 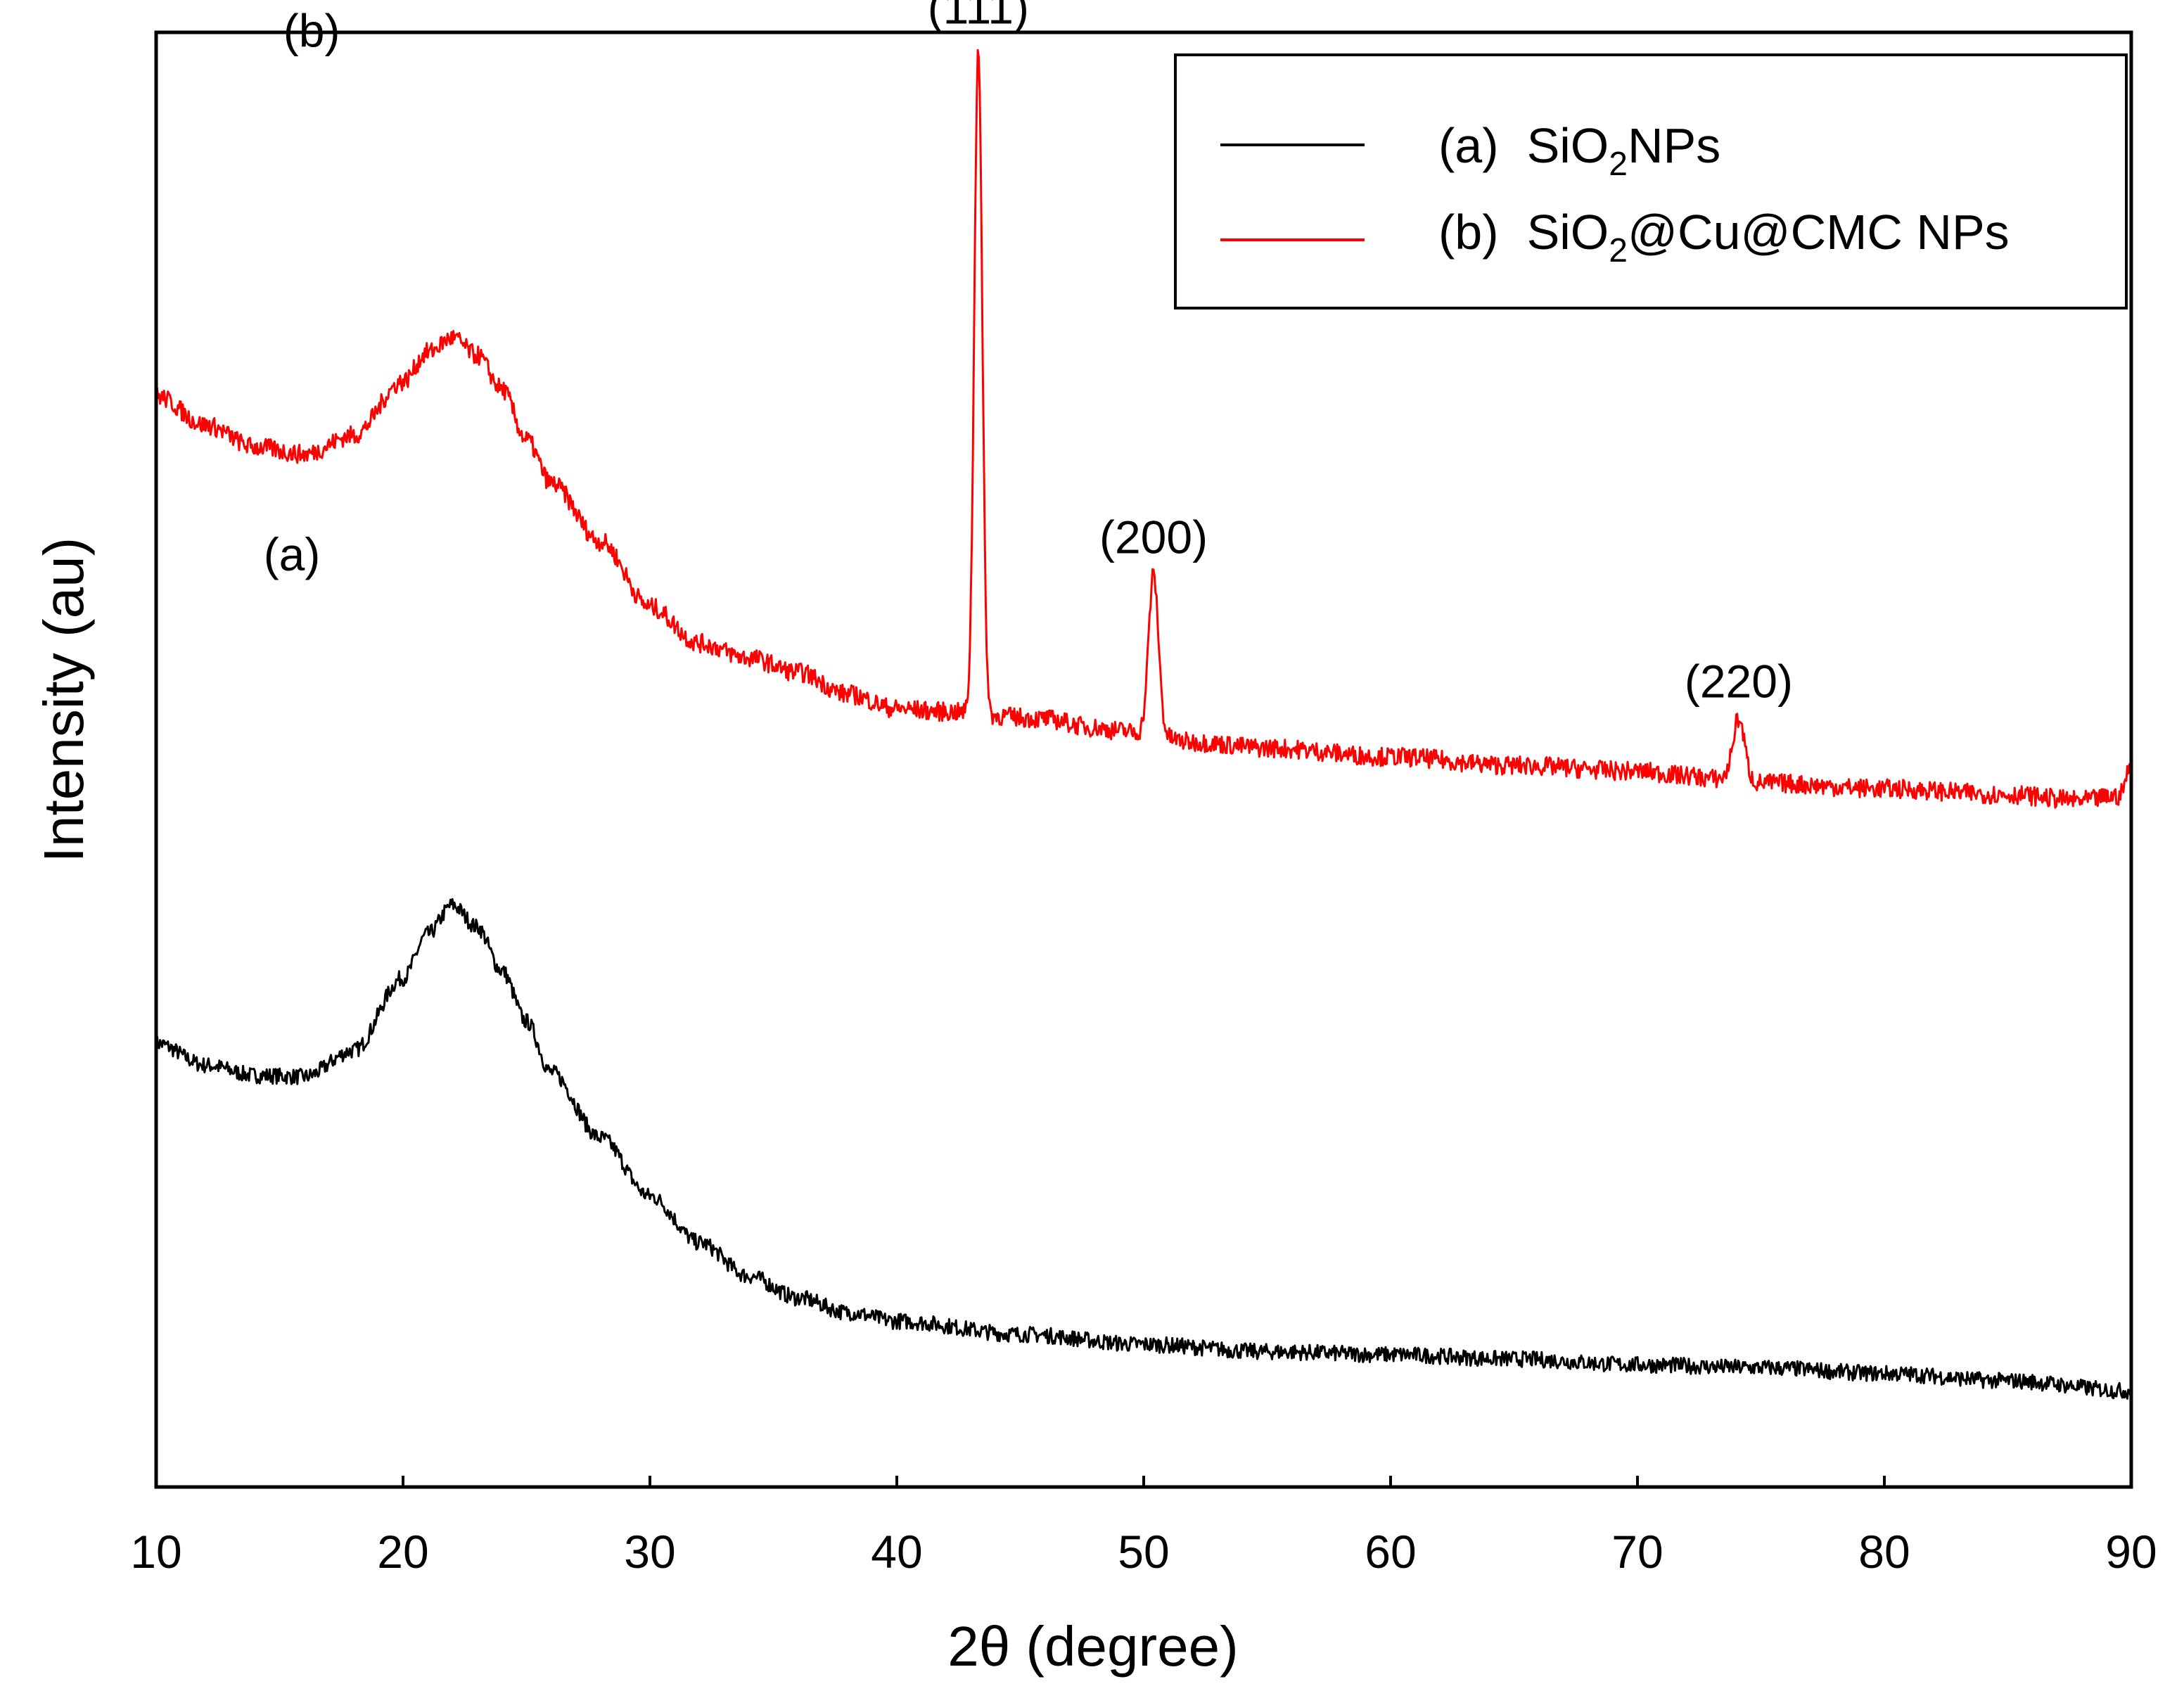 I want to click on legend: (a) SiO2NPs (b) SiO2@Cu@CMC NPs, so click(x=1651, y=181).